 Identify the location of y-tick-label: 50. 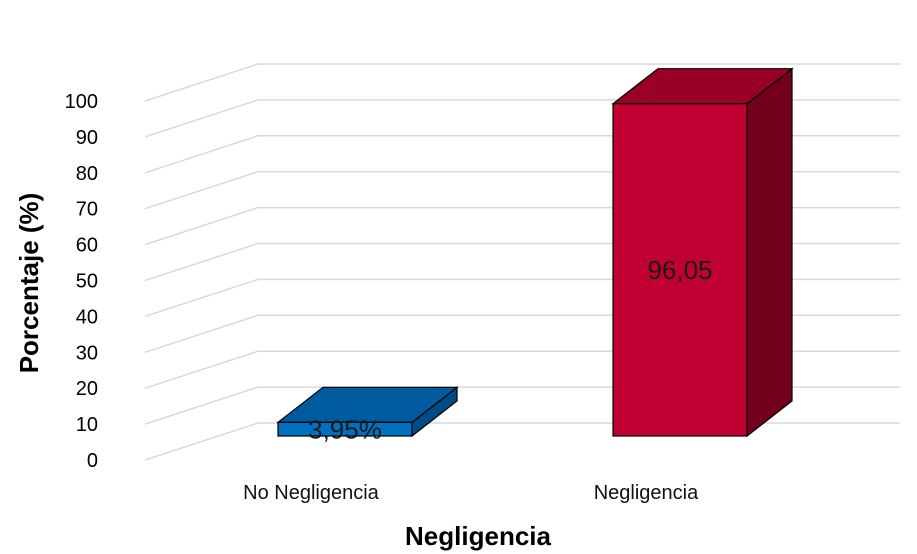
(87, 282).